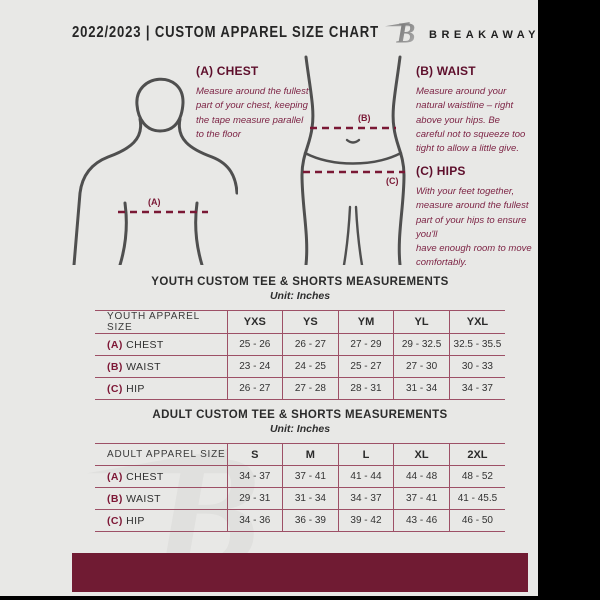  I want to click on chest-heading: (A) CHEST, so click(227, 71).